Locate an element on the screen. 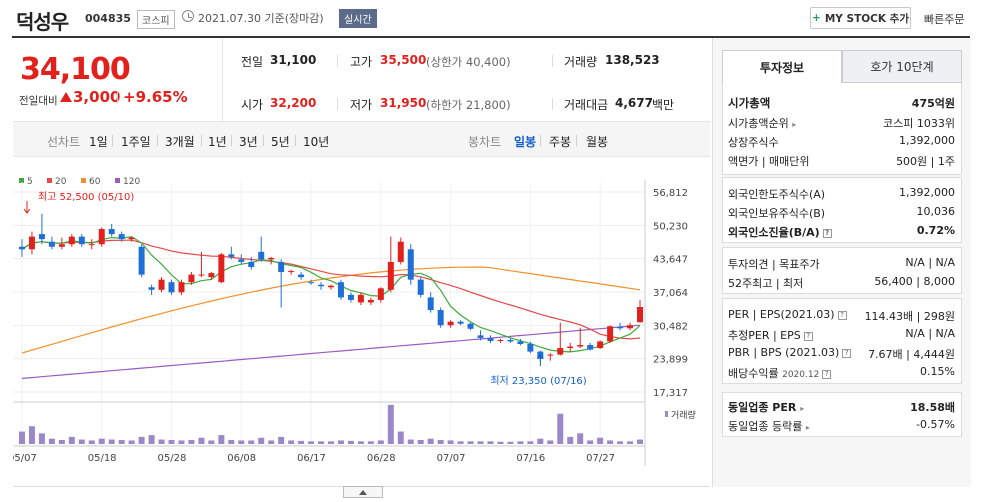 The image size is (982, 502). x-tick-label: 07/07 is located at coordinates (451, 458).